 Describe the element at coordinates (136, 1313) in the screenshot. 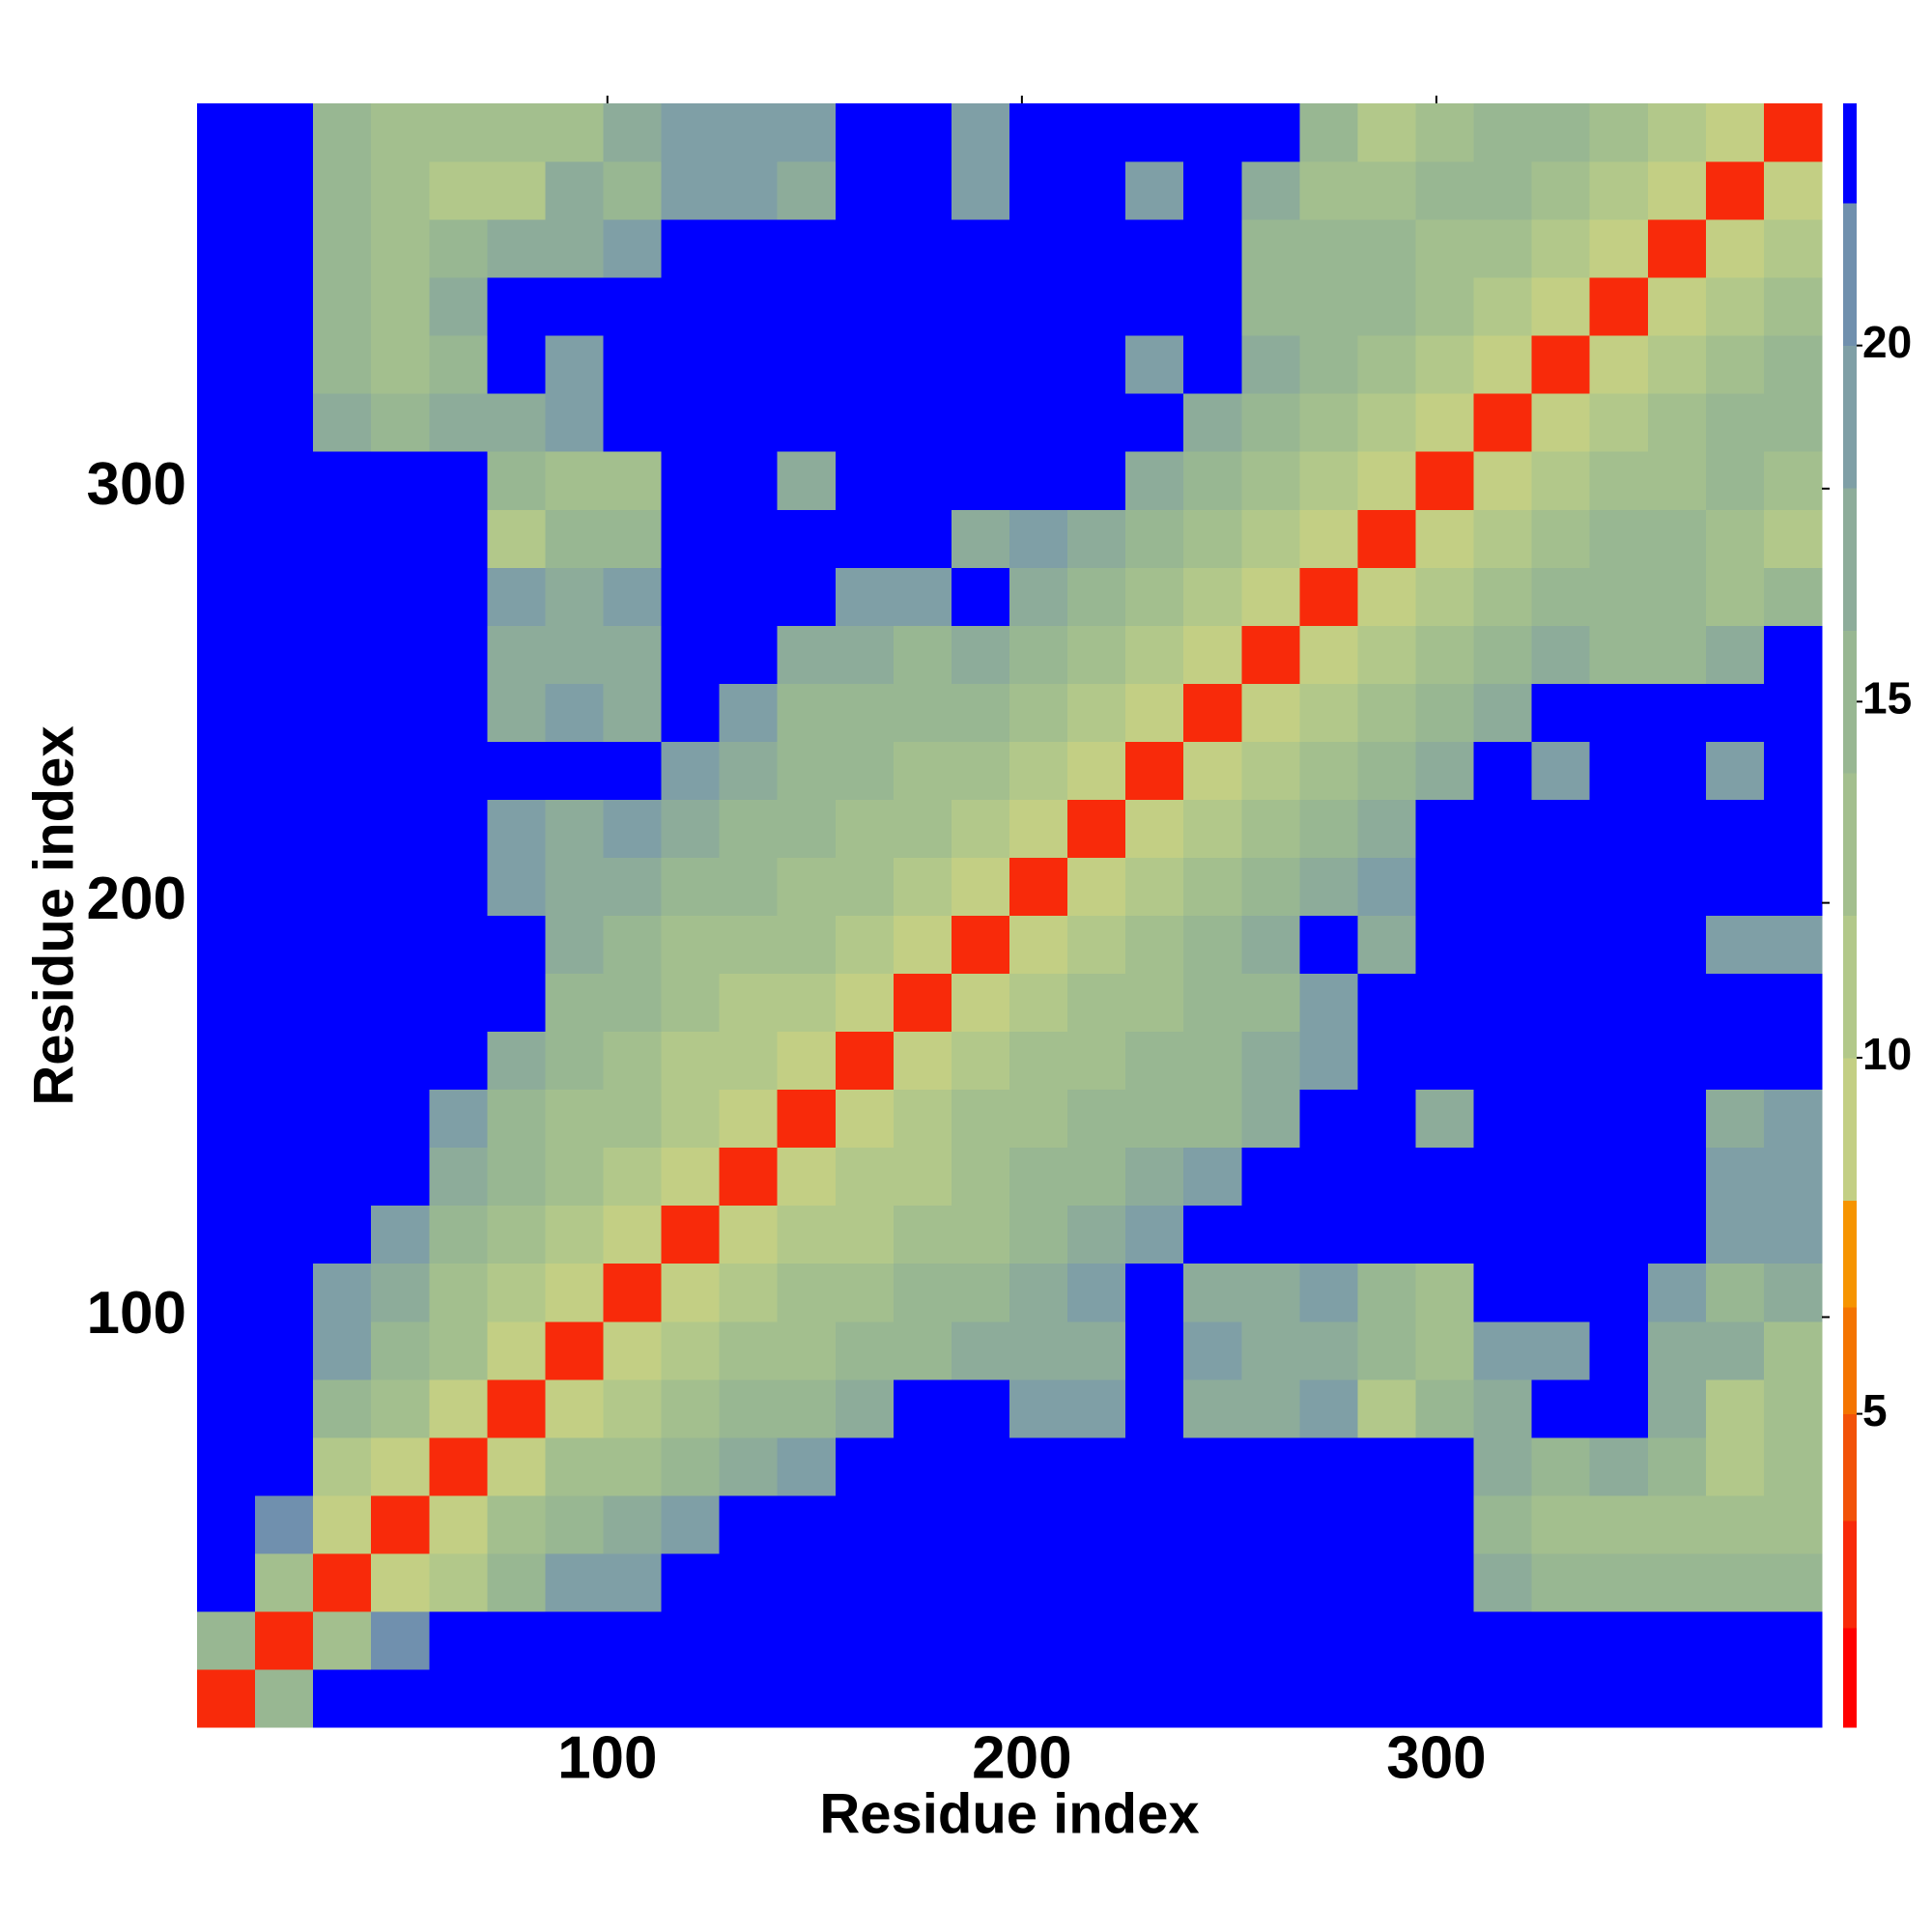

I see `y-tick-label: 100` at that location.